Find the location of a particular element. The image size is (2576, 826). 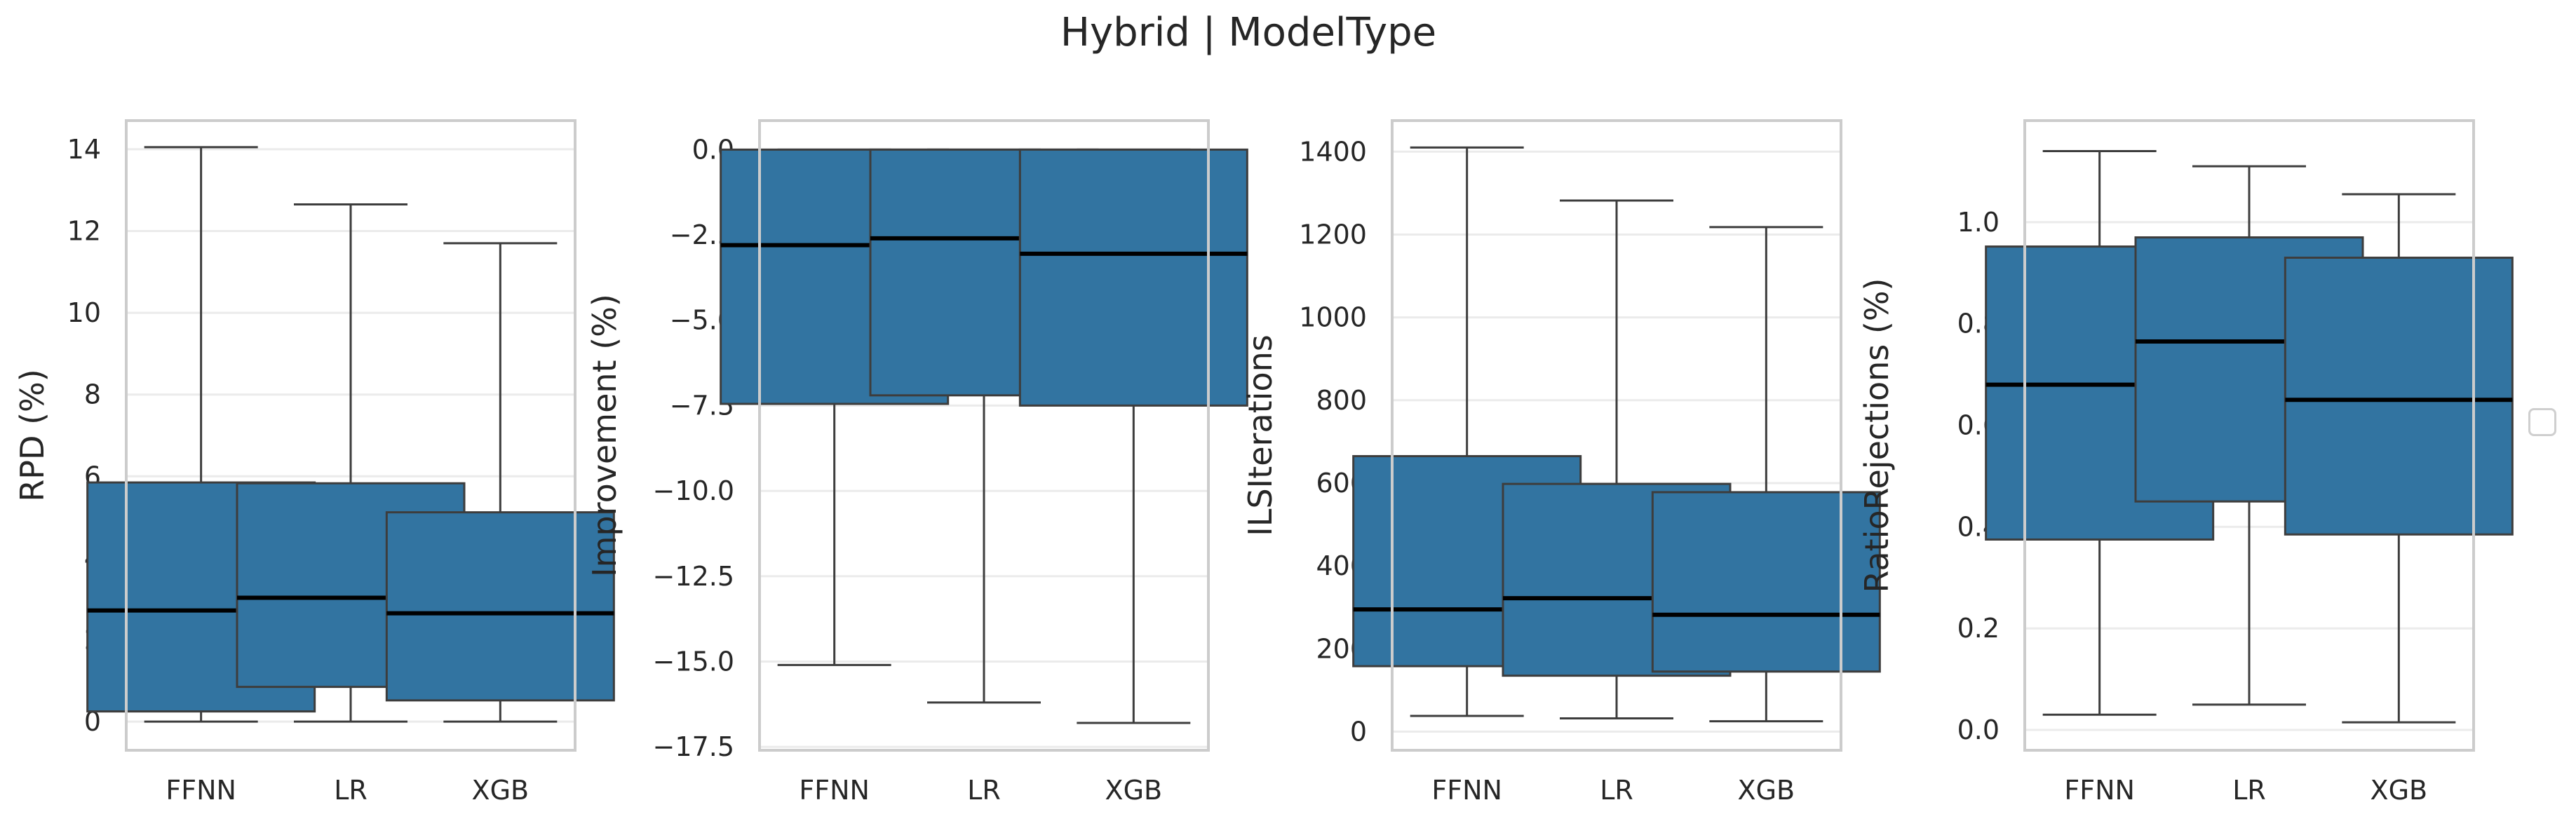

y-axis-label: Improvement (%) is located at coordinates (604, 435).